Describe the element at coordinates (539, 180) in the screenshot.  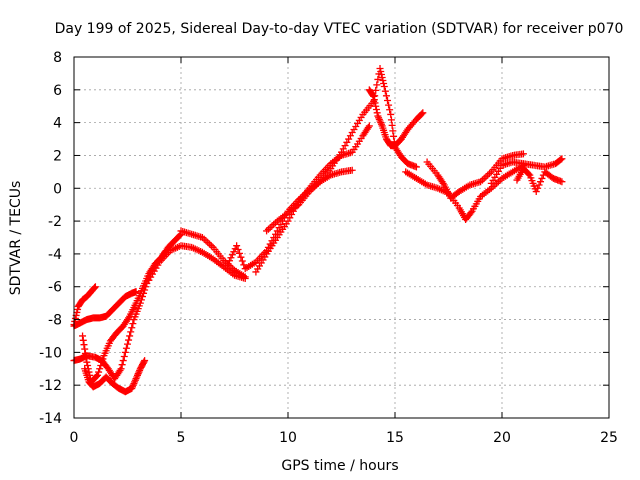
I see `series-satellite-track-o` at that location.